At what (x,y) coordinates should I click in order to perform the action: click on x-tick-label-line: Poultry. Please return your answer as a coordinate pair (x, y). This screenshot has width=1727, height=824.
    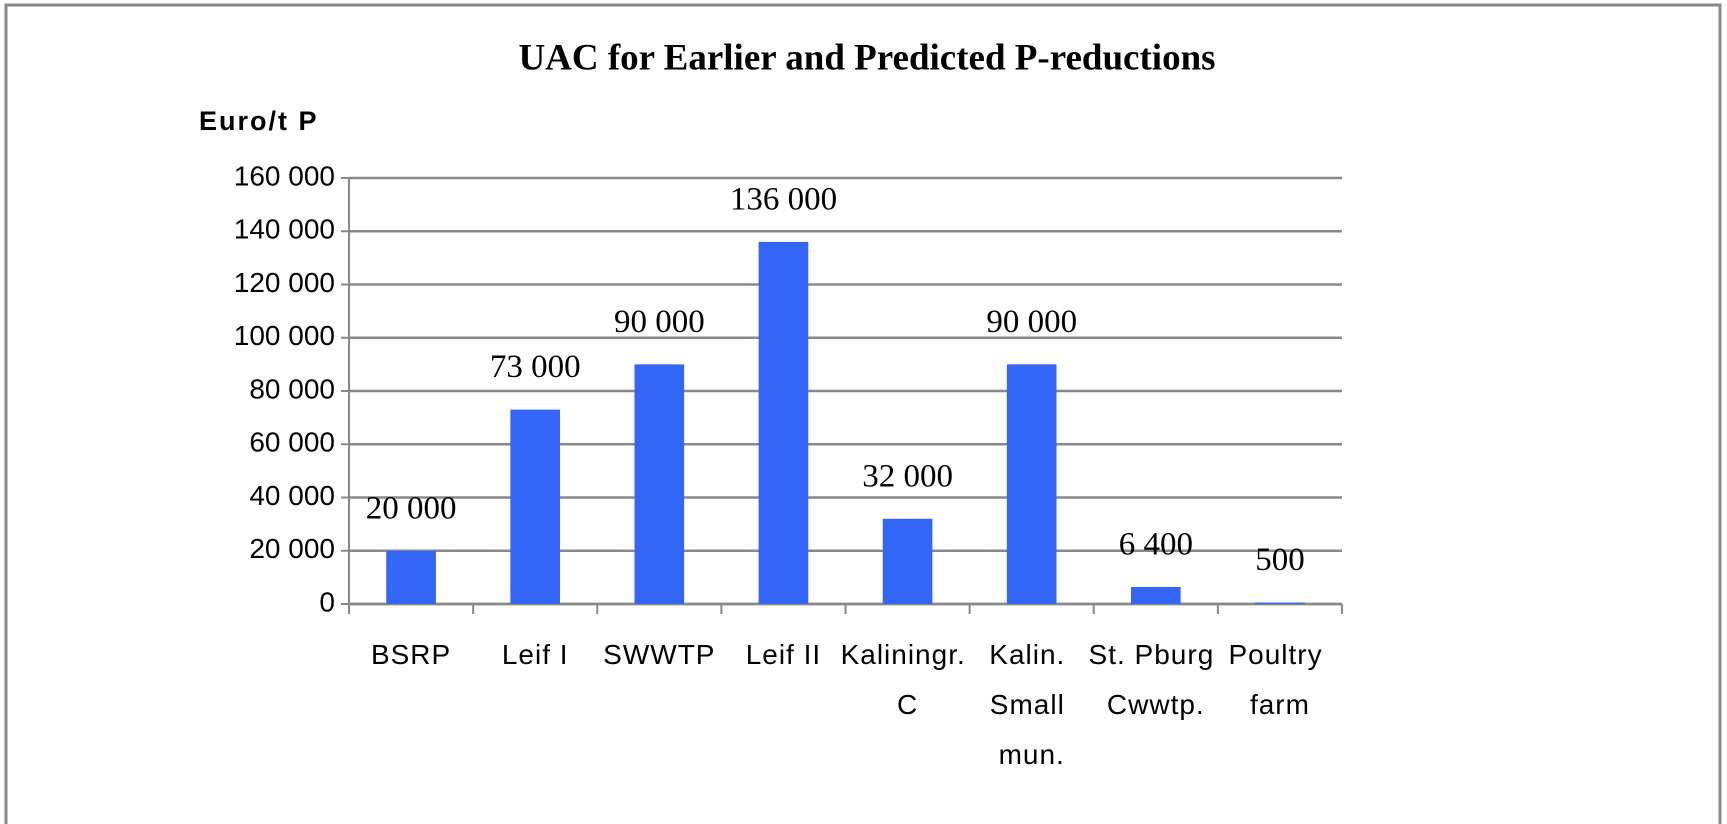
    Looking at the image, I should click on (1279, 654).